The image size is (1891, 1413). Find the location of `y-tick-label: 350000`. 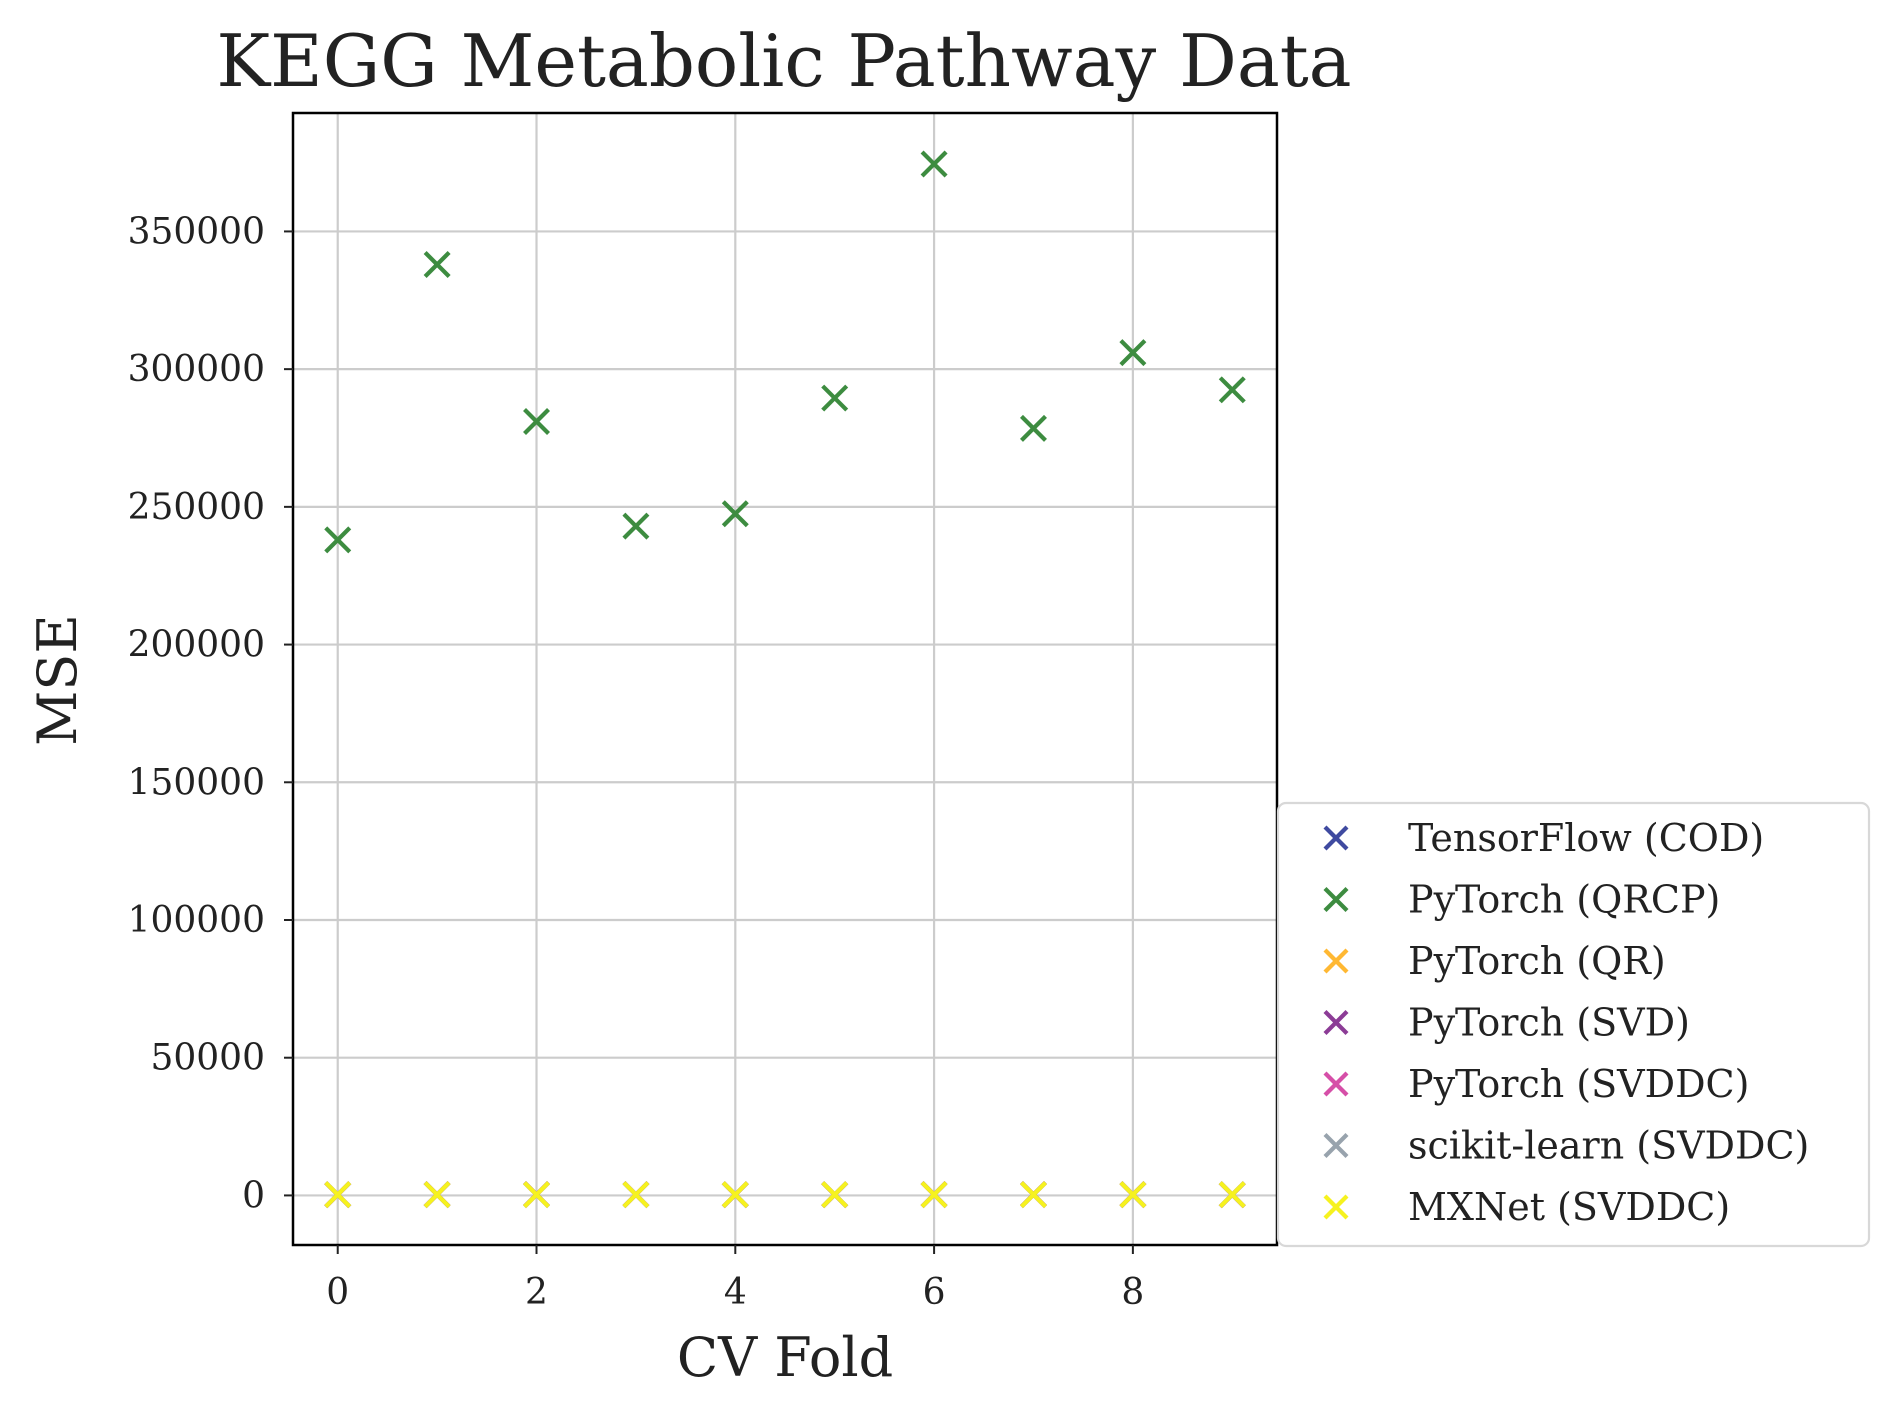

y-tick-label: 350000 is located at coordinates (196, 231).